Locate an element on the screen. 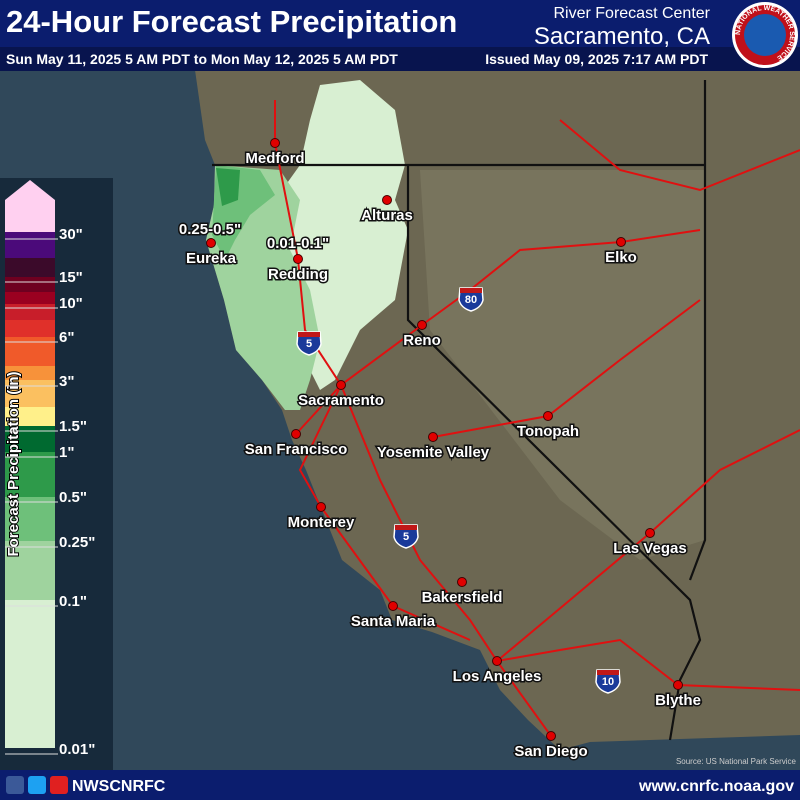 This screenshot has height=800, width=800. shield-number: 80 is located at coordinates (471, 300).